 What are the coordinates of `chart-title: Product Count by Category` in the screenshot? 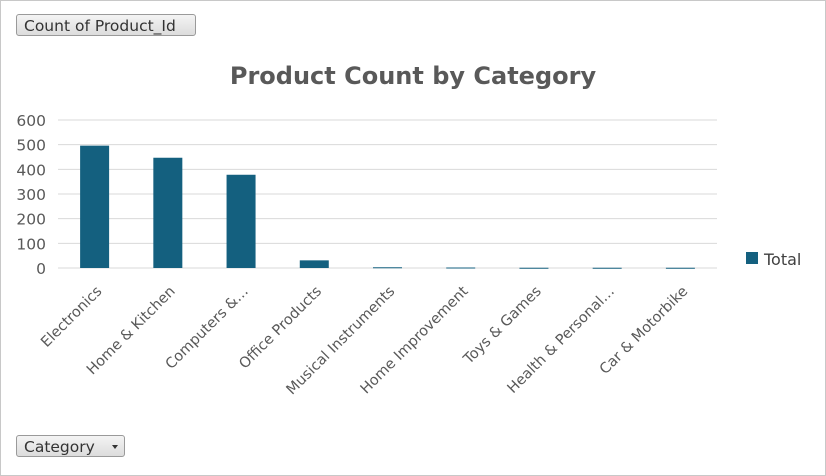 It's located at (413, 76).